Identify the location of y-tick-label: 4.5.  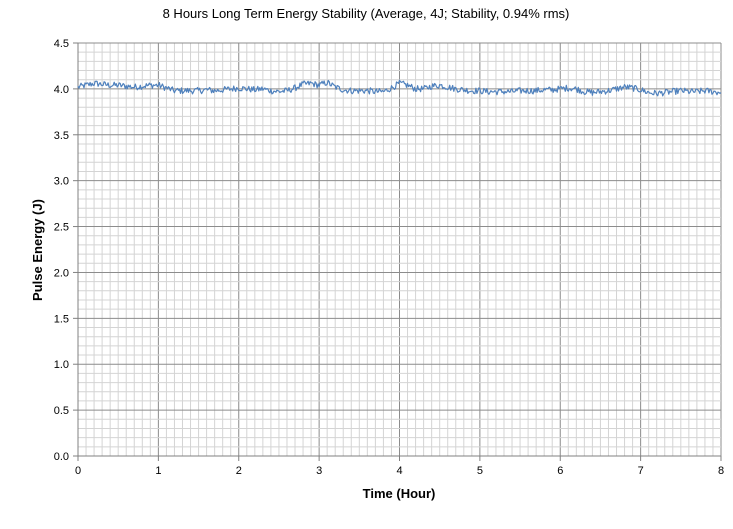
(61, 44).